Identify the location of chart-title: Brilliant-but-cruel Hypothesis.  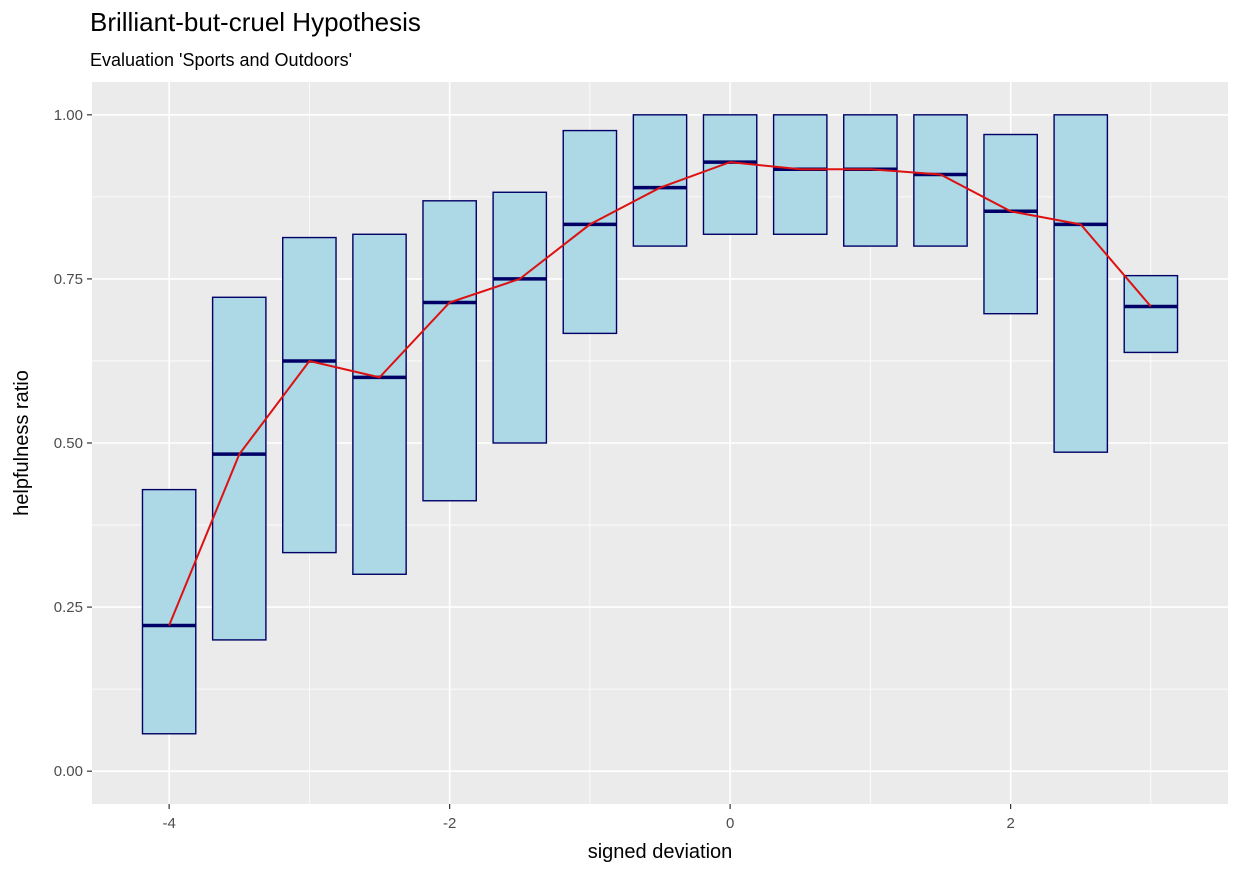
(255, 22).